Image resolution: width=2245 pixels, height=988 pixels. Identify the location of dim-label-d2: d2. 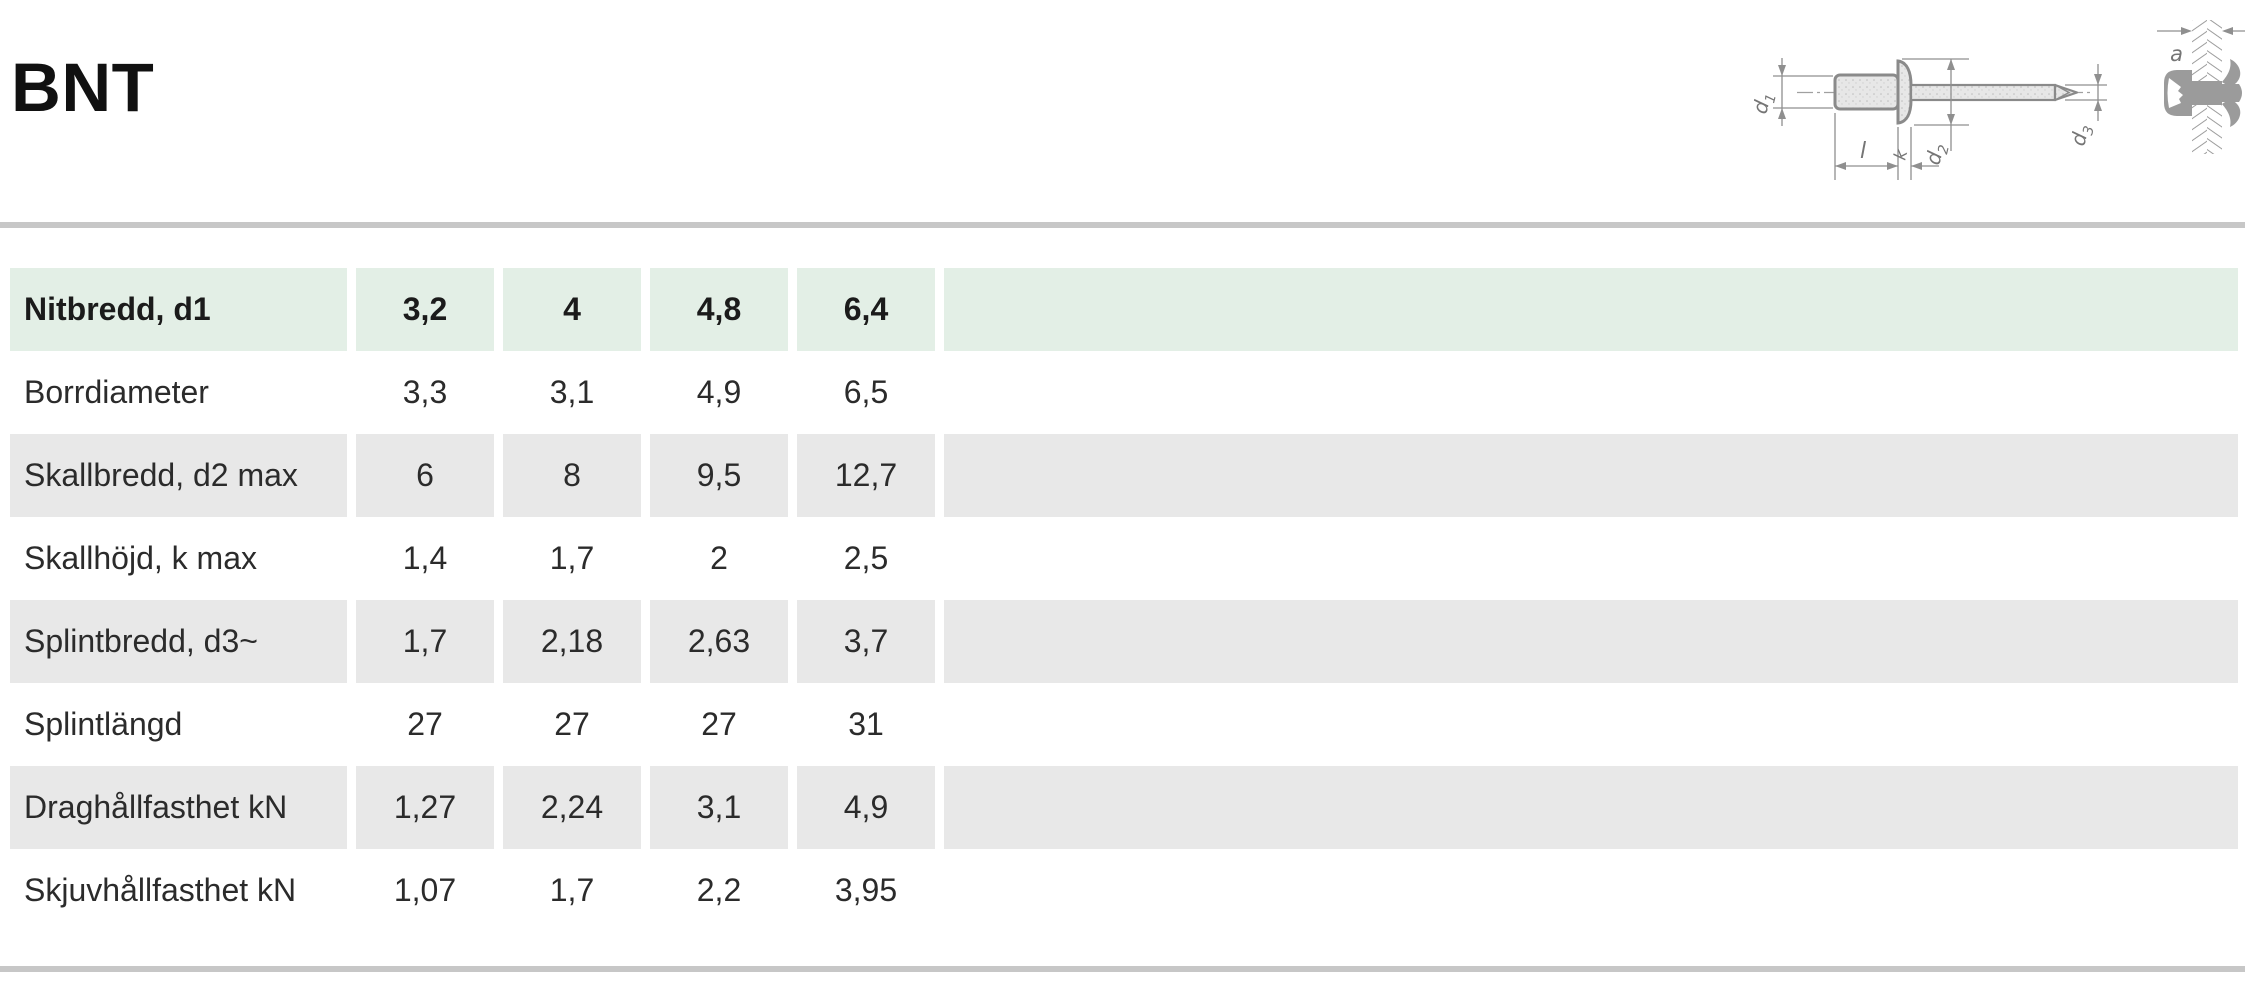
(1937, 154).